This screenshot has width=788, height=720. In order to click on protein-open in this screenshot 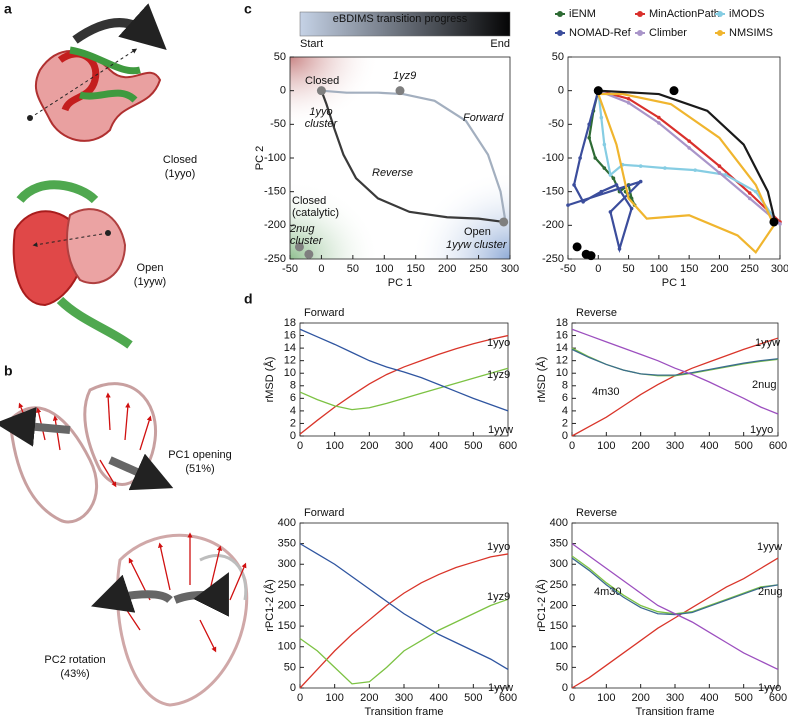, I will do `click(72, 264)`.